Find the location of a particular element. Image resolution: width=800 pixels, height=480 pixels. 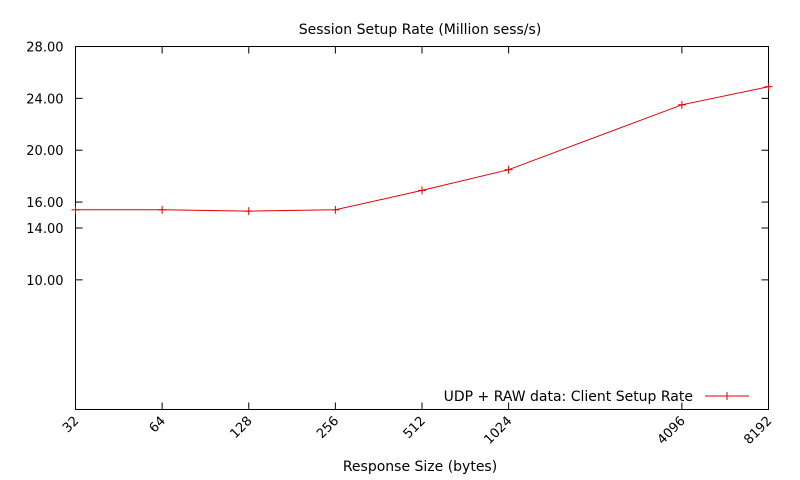

y-tick-label: 14.00 is located at coordinates (44, 229).